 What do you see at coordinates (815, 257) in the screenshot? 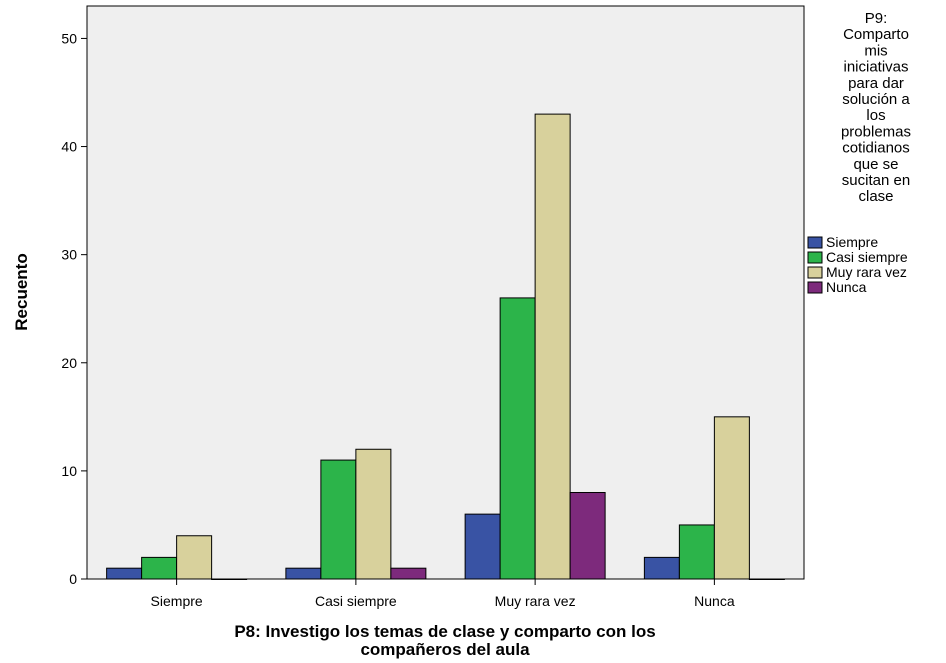
I see `legend-swatch-casi-siempre` at bounding box center [815, 257].